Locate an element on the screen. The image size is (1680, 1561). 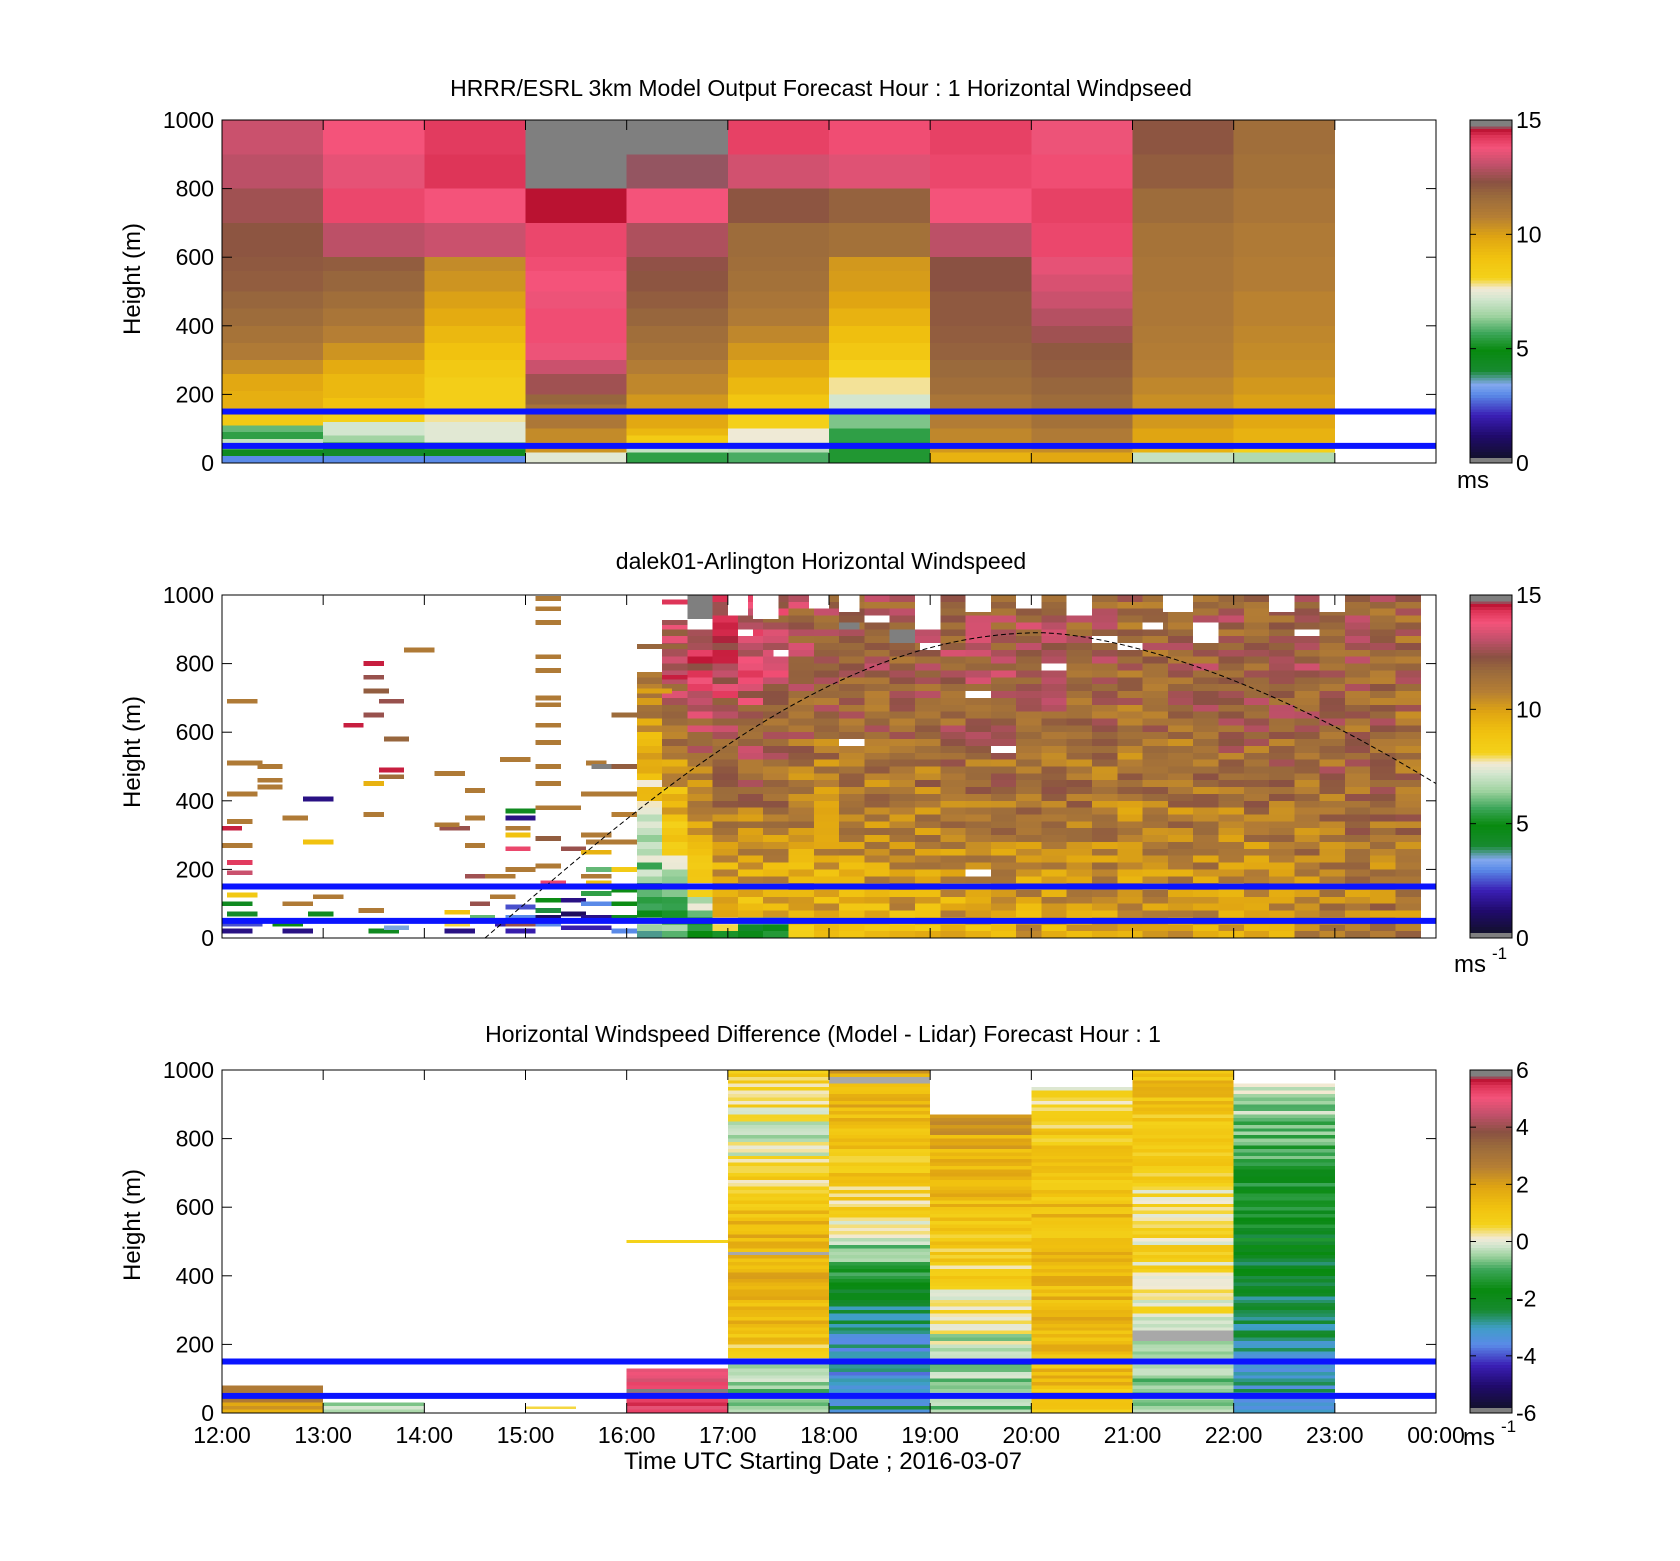
x-tick-label: 23:00 is located at coordinates (1335, 1435).